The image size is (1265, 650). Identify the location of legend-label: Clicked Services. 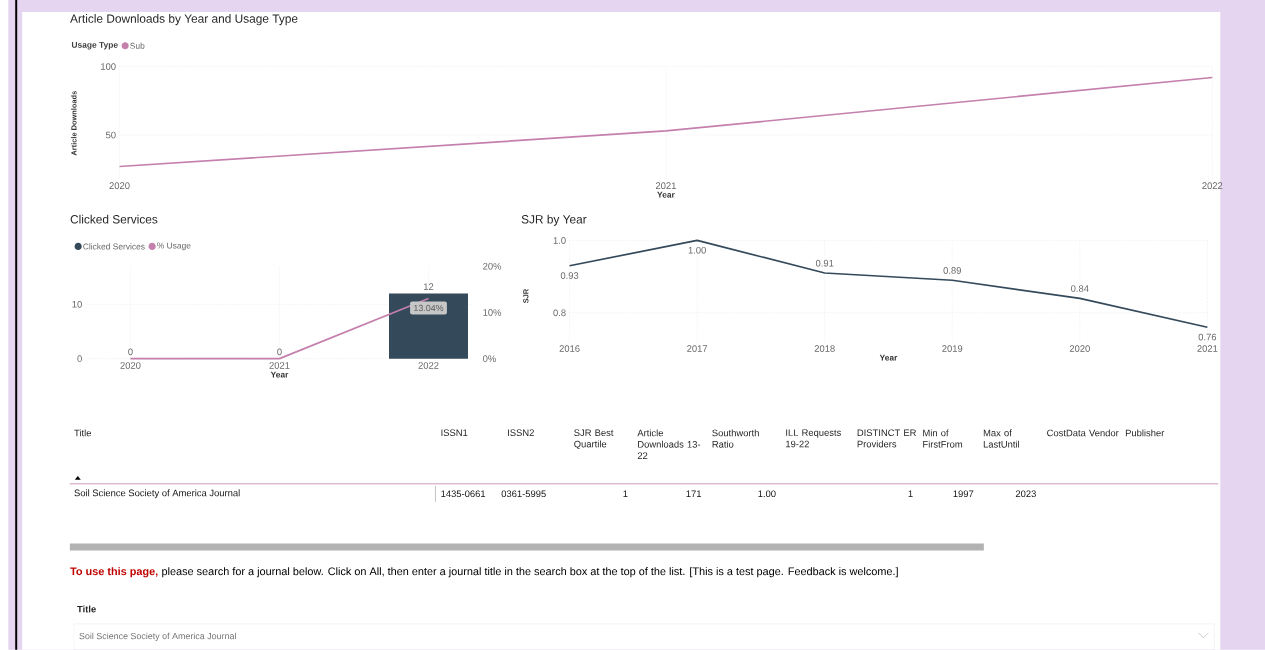
(114, 246).